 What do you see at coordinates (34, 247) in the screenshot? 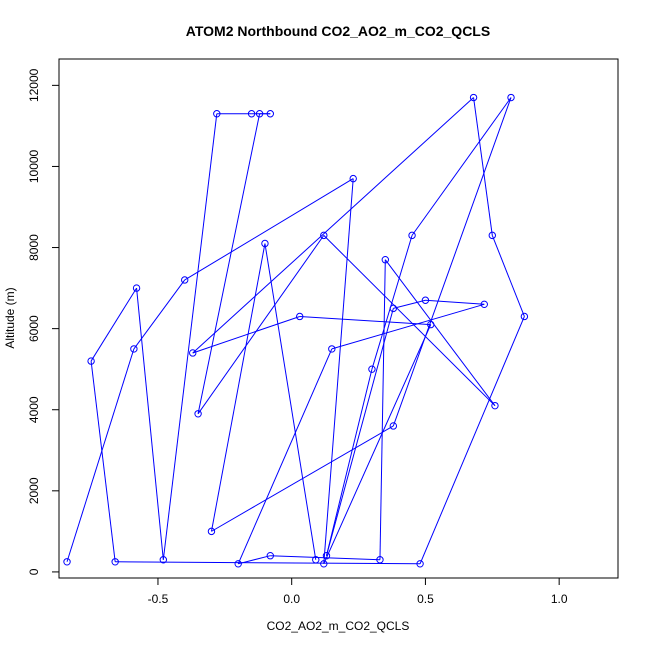
I see `y-tick-label: 8000` at bounding box center [34, 247].